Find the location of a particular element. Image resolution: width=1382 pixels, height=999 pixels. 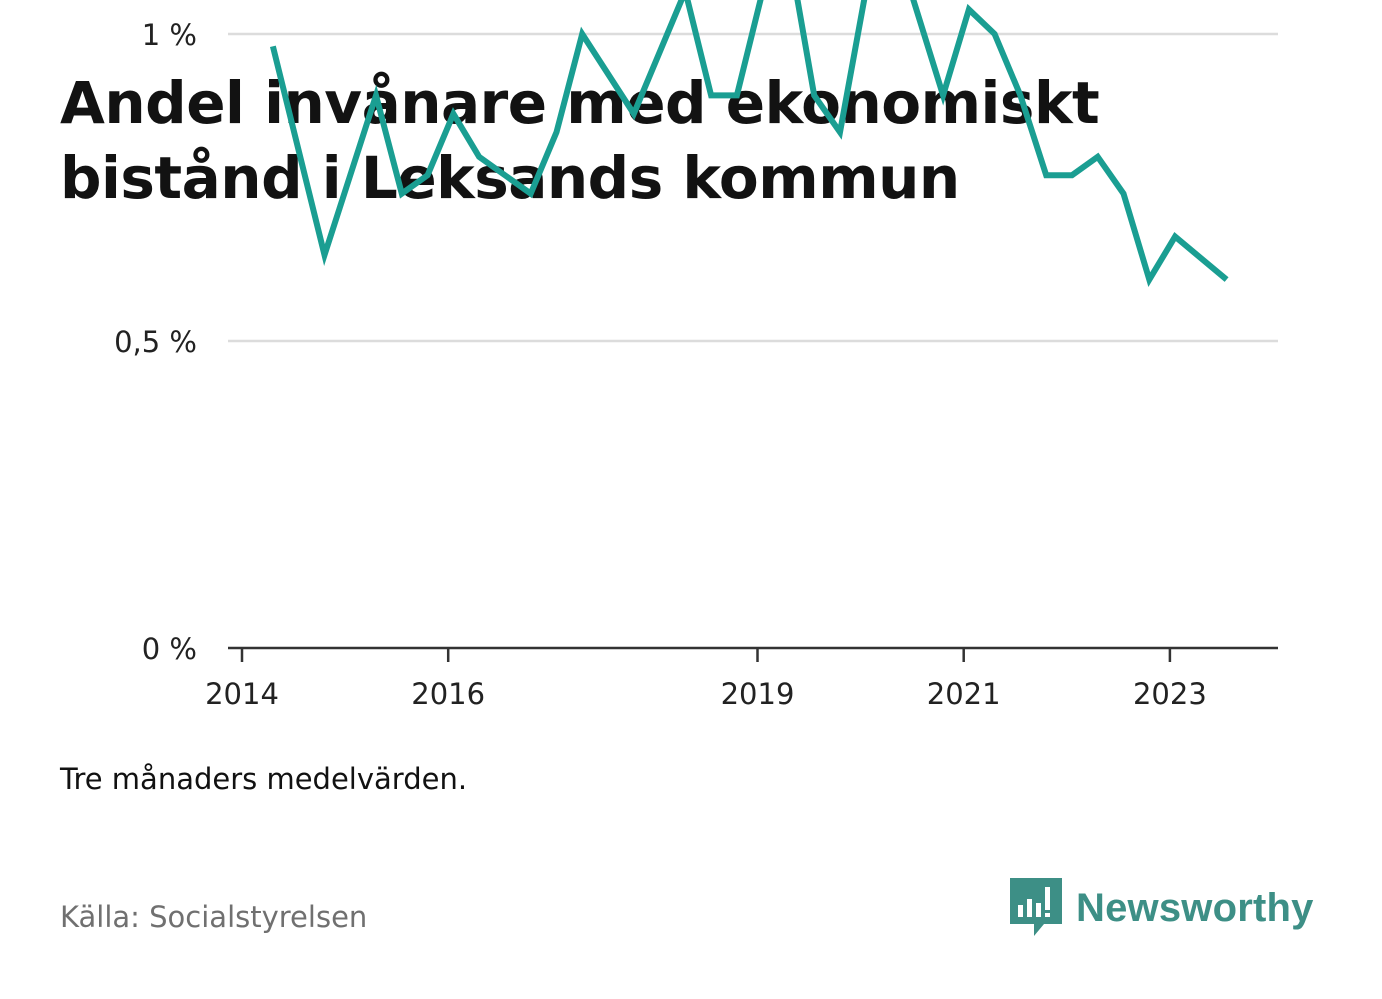

x-axis: 2014 2016 2019 2021 2023 is located at coordinates (741, 678).